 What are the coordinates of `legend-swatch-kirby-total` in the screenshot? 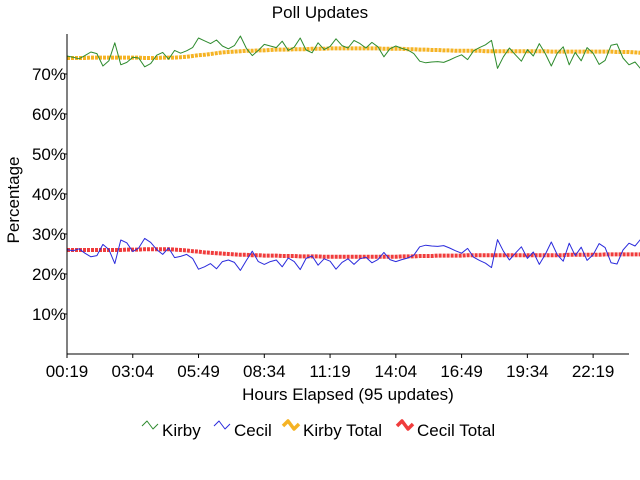 It's located at (291, 425).